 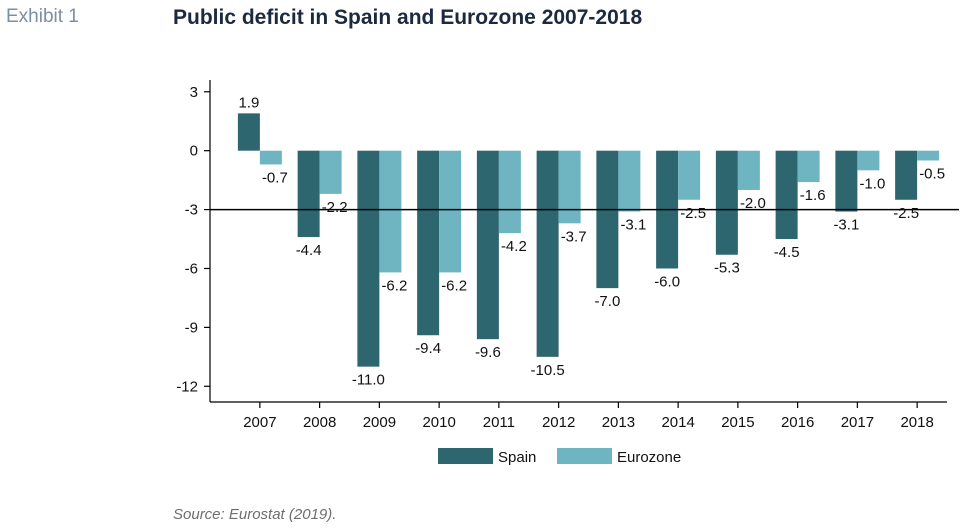 What do you see at coordinates (255, 514) in the screenshot?
I see `source-note: Source: Eurostat (2019).` at bounding box center [255, 514].